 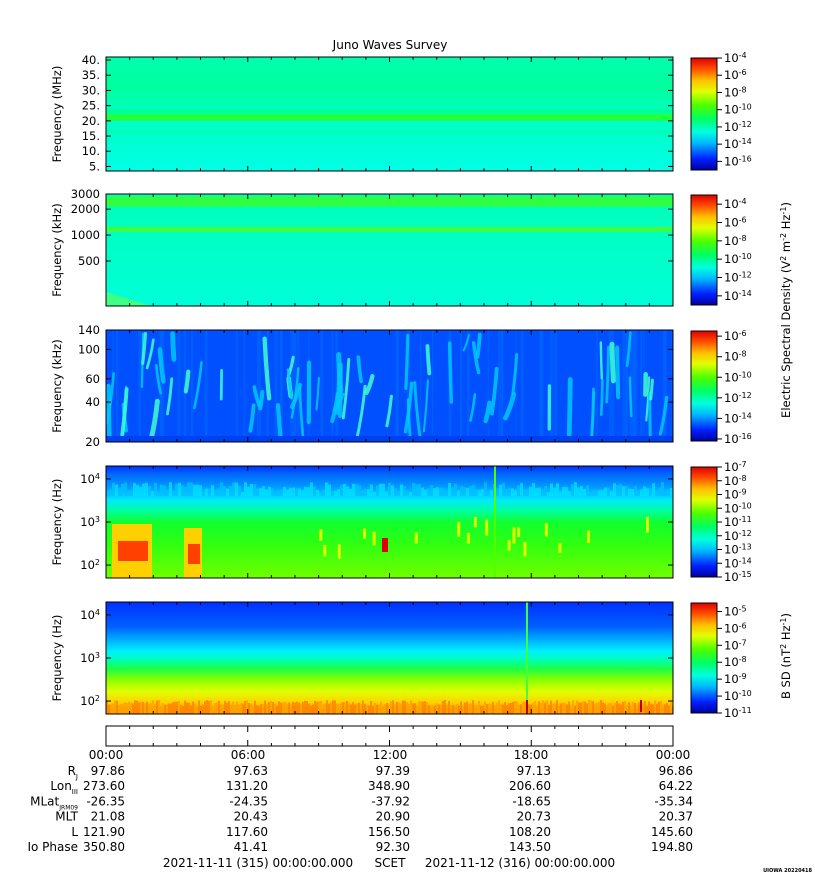 What do you see at coordinates (57, 249) in the screenshot?
I see `y-axis-label: Frequency (kHz)` at bounding box center [57, 249].